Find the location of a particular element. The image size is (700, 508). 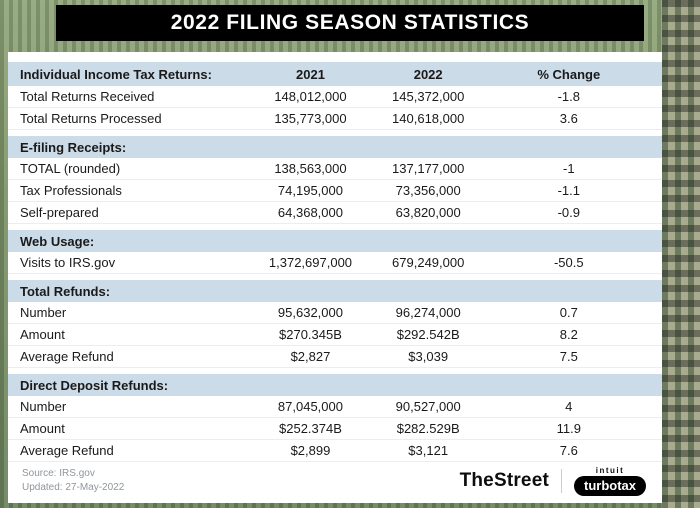

section-title: Web Usage: is located at coordinates (57, 241).